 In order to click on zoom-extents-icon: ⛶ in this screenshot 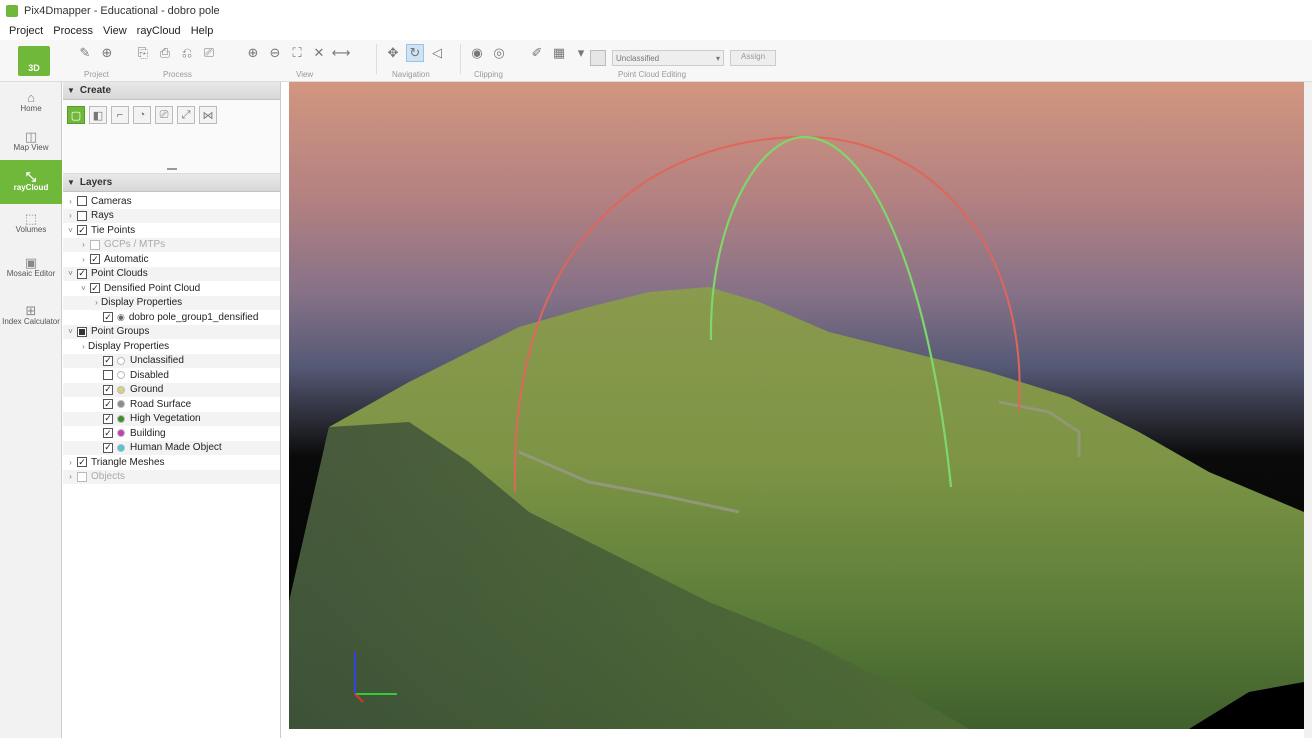, I will do `click(297, 52)`.